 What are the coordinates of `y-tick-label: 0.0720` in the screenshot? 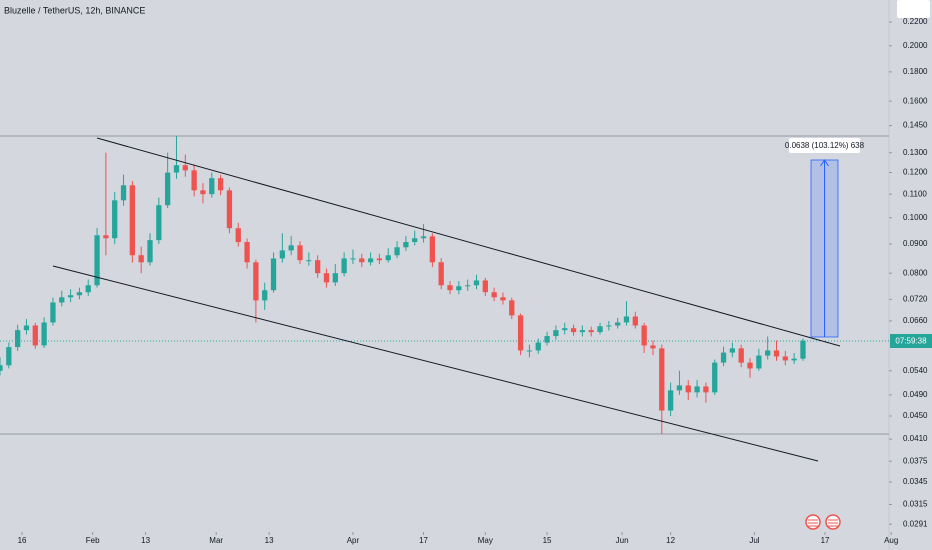 It's located at (915, 298).